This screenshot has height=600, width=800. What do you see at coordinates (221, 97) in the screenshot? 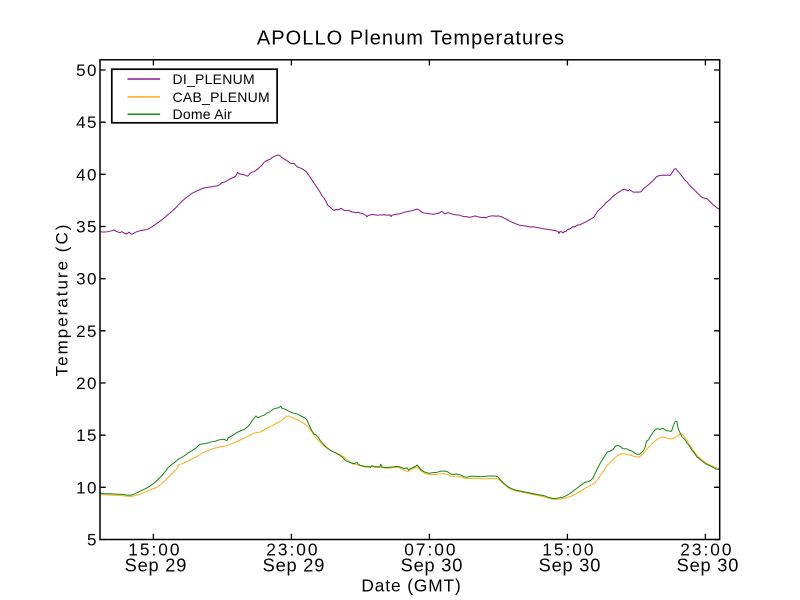
I see `svg-text: CAB_PLENUM` at bounding box center [221, 97].